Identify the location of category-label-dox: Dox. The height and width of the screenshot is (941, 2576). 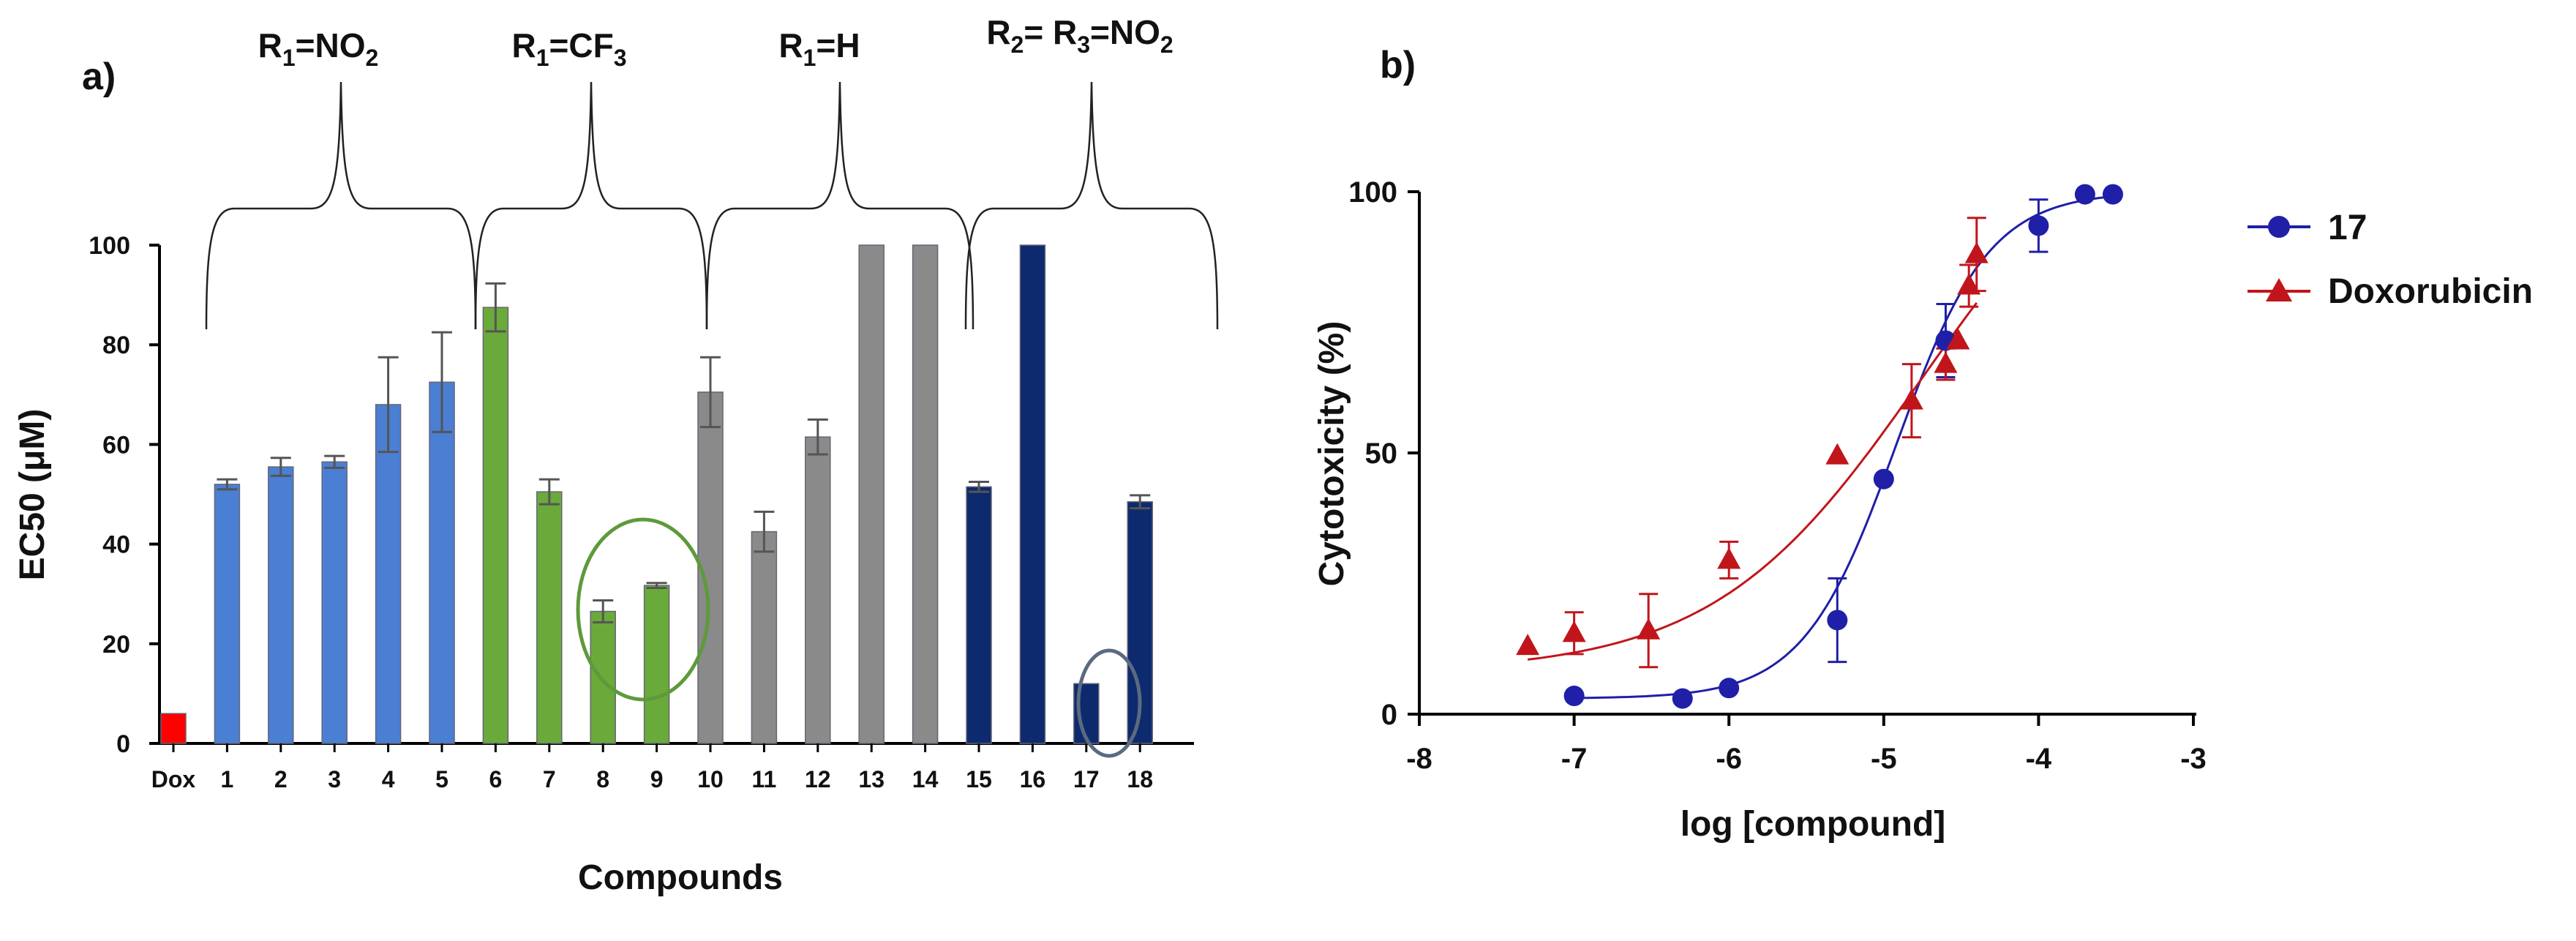
(173, 779).